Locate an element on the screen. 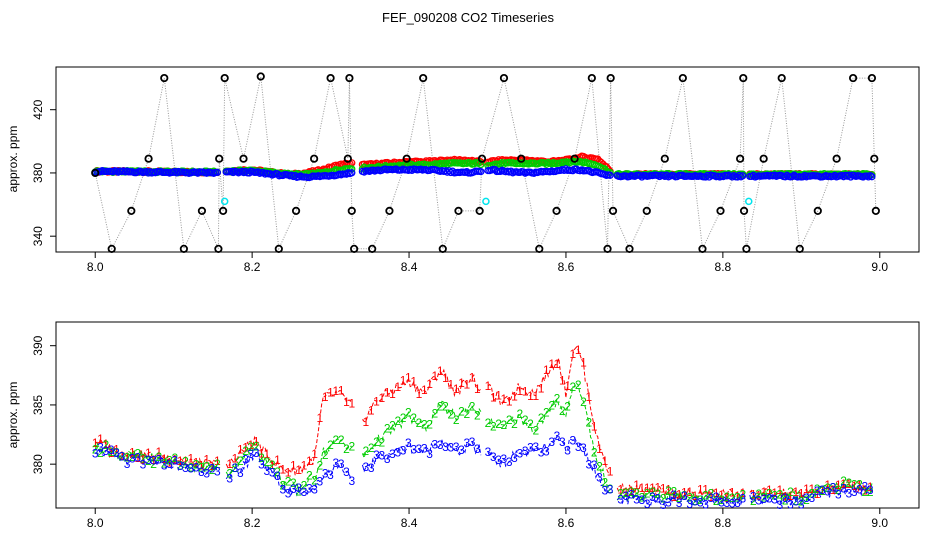  y-tick-label: 420 is located at coordinates (38, 109).